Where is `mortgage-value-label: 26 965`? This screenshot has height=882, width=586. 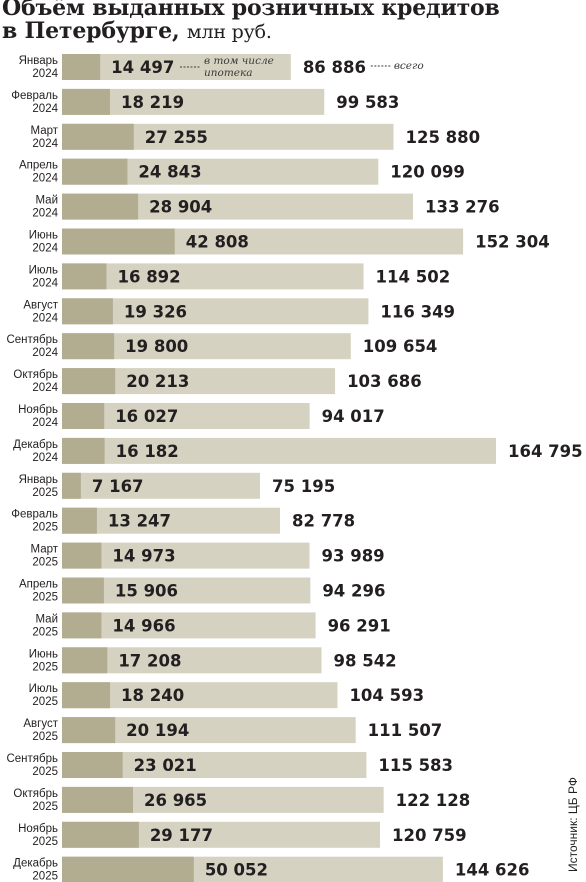 mortgage-value-label: 26 965 is located at coordinates (175, 800).